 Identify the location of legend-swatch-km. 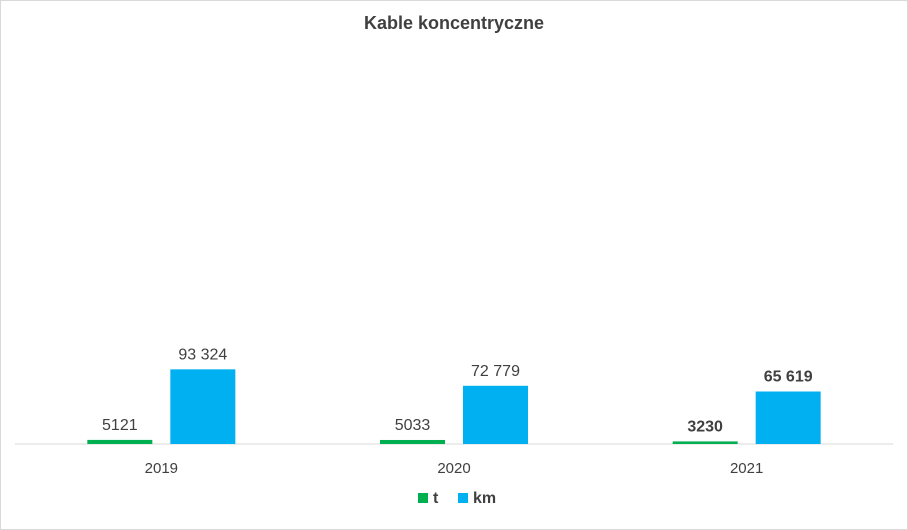
(463, 498).